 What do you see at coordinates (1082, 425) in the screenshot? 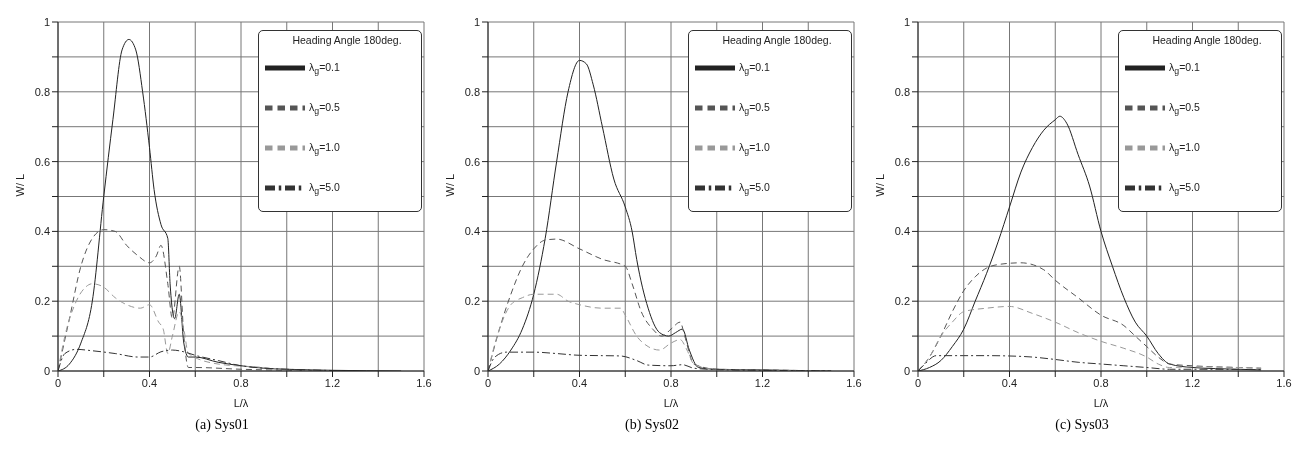
I see `text: (c) Sys03` at bounding box center [1082, 425].